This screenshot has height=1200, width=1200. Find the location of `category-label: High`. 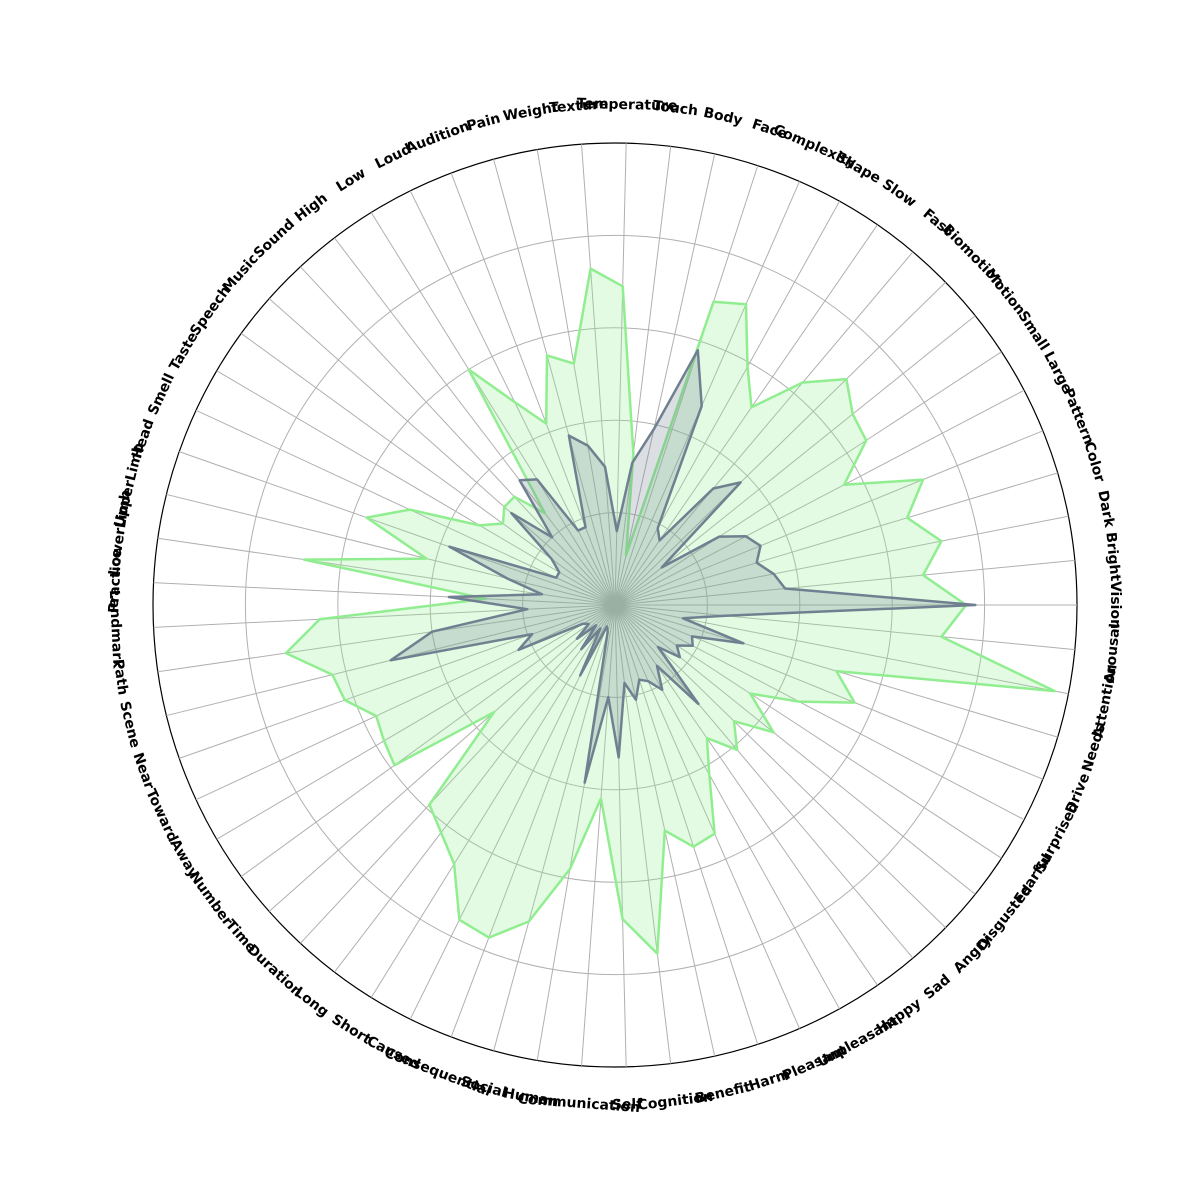

category-label: High is located at coordinates (311, 207).